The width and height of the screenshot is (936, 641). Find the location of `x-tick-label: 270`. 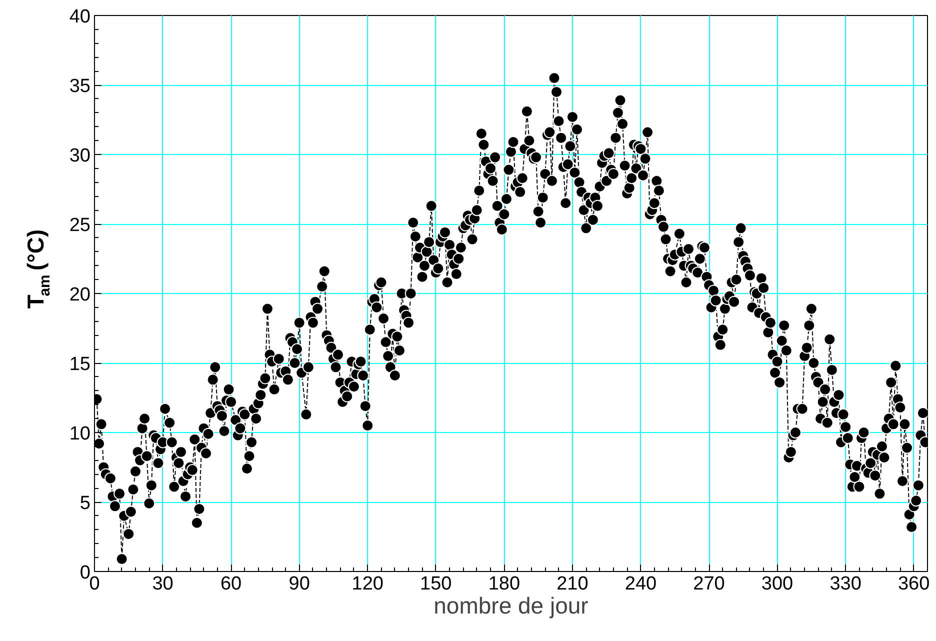

x-tick-label: 270 is located at coordinates (709, 584).